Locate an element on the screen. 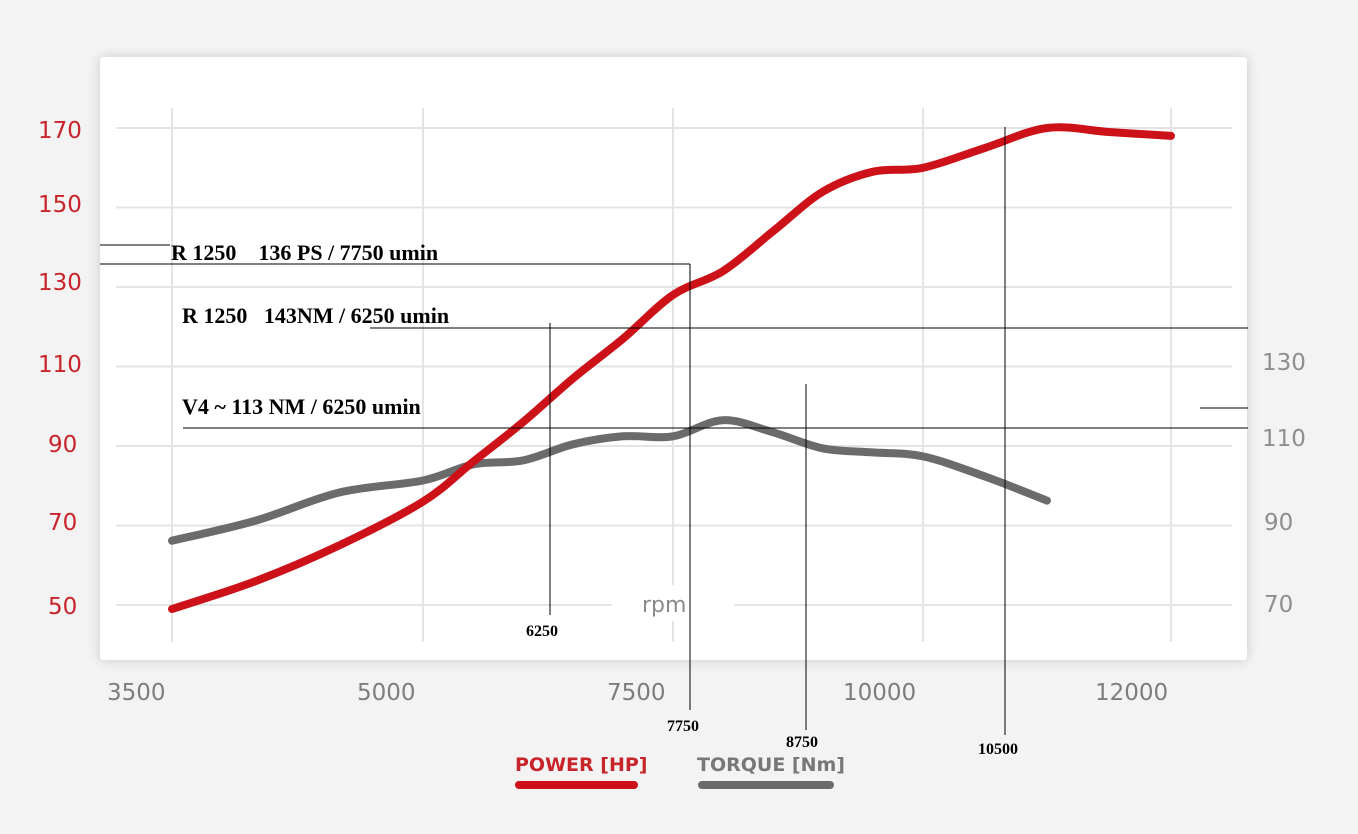 This screenshot has height=834, width=1358. marker-label-7750: 7750 is located at coordinates (683, 726).